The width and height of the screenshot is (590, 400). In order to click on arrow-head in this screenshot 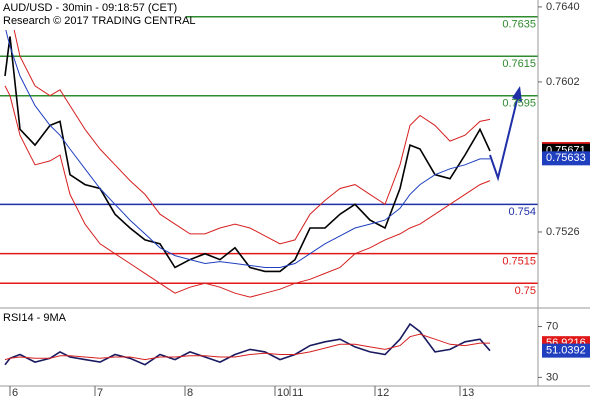, I will do `click(517, 94)`.